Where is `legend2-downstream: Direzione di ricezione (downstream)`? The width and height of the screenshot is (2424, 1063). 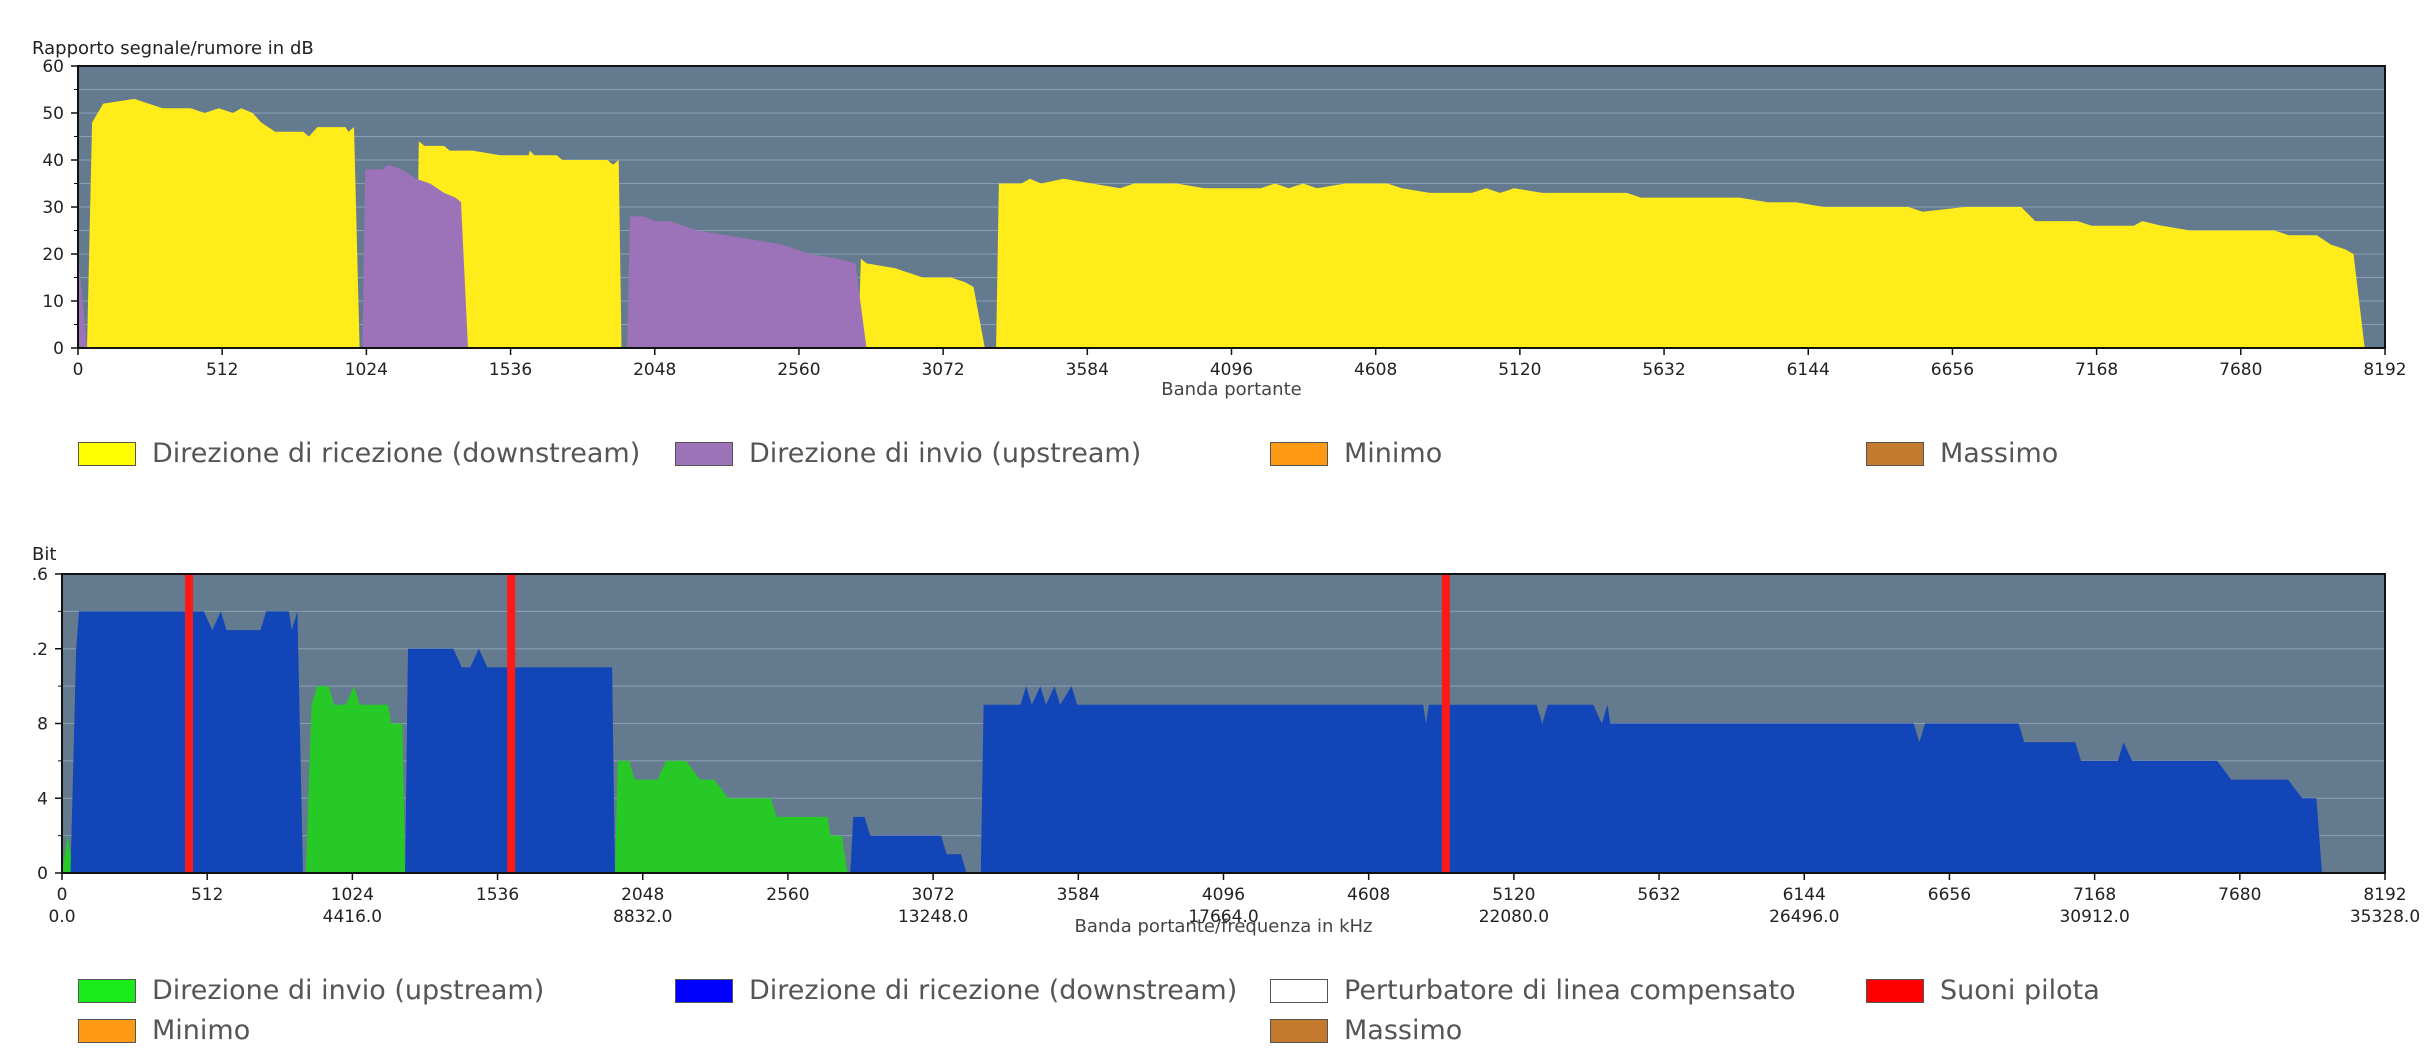
legend2-downstream: Direzione di ricezione (downstream) is located at coordinates (956, 990).